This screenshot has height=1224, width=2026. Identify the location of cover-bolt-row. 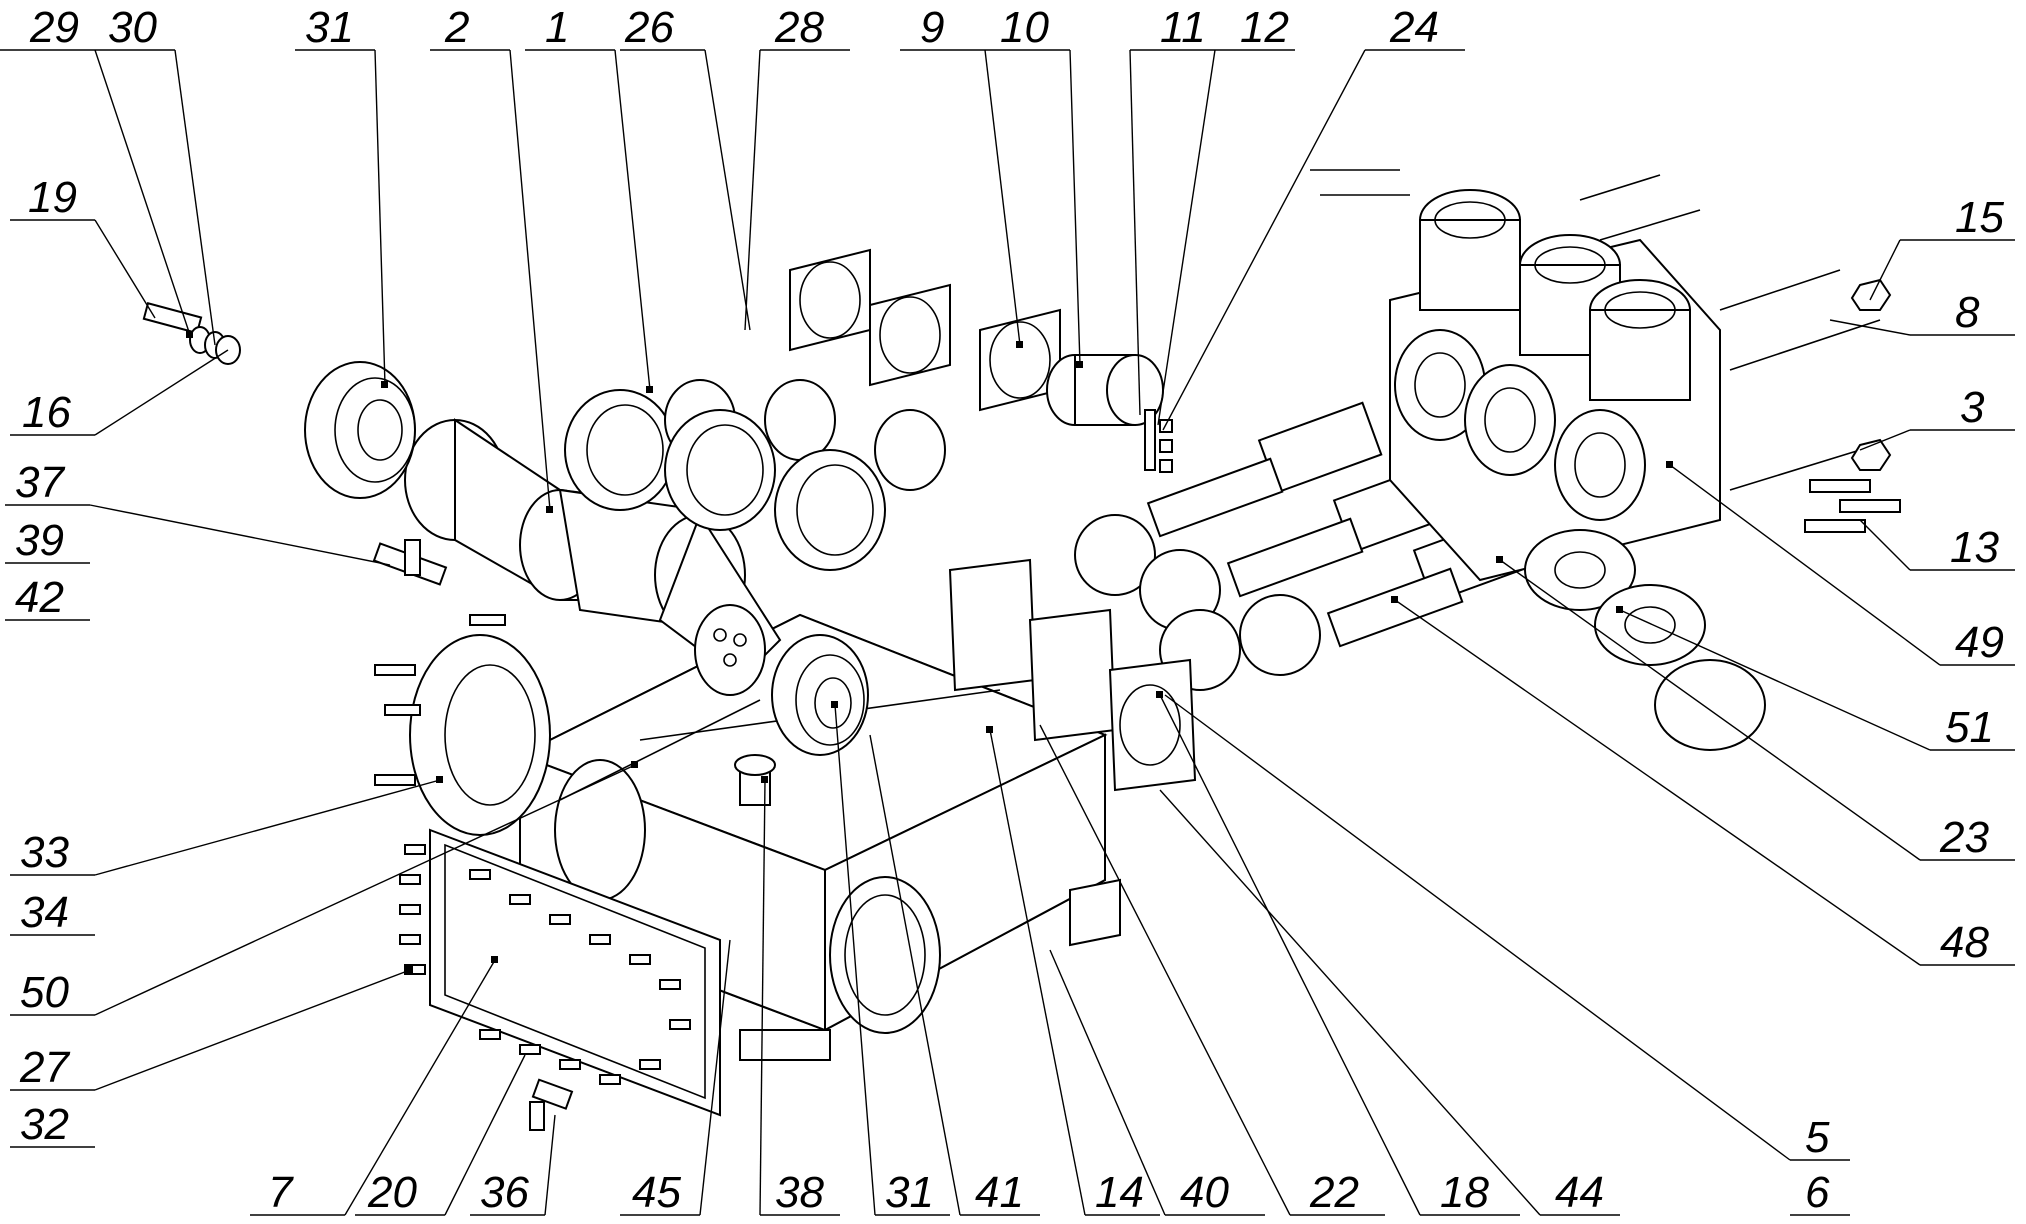
(545, 964).